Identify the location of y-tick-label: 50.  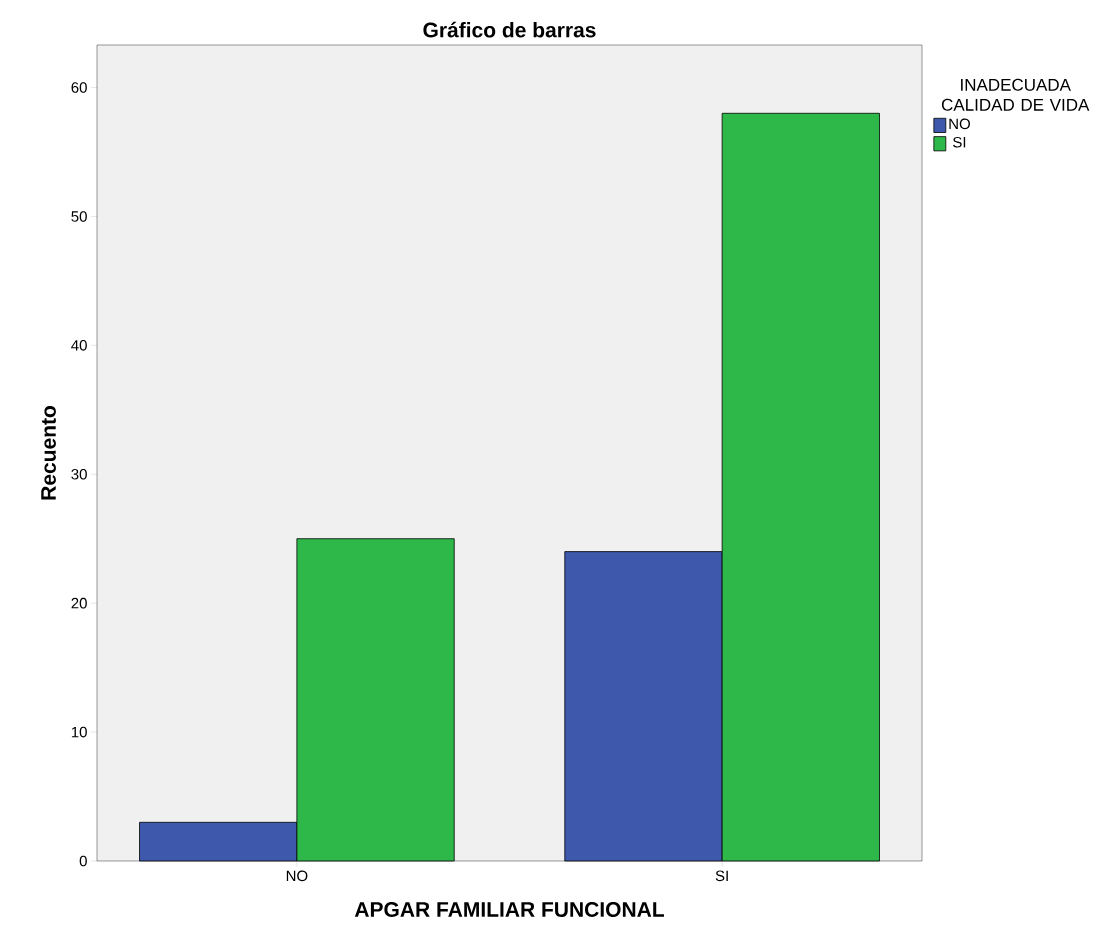
(79, 216).